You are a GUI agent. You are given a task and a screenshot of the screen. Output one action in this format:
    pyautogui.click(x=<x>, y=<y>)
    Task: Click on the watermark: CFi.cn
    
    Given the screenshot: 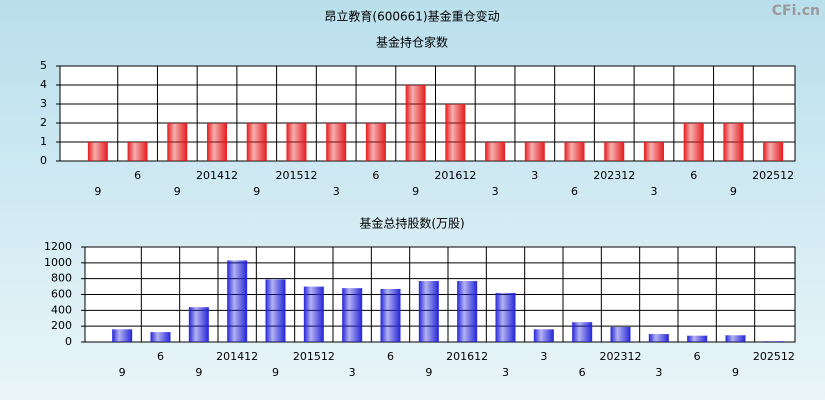 What is the action you would take?
    pyautogui.click(x=796, y=11)
    